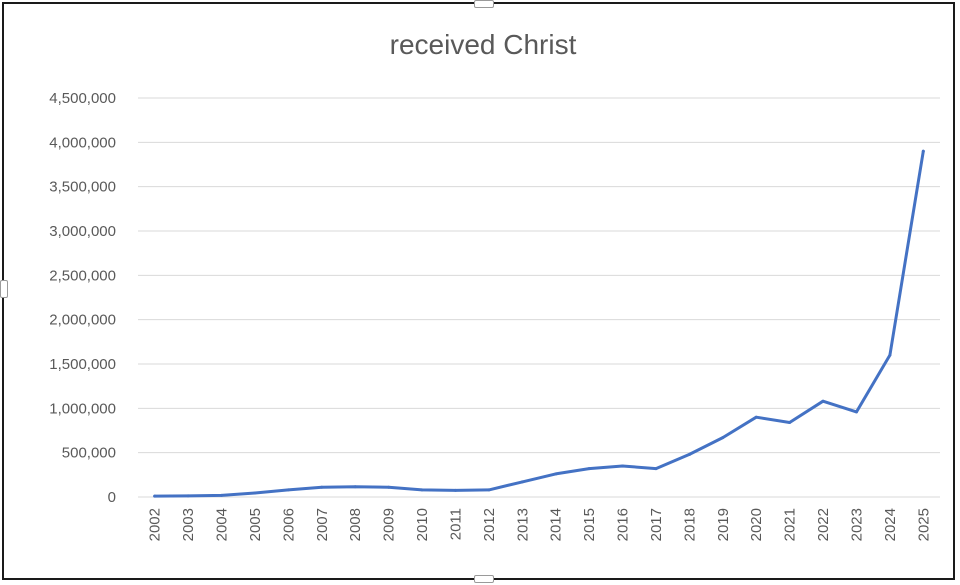 The height and width of the screenshot is (585, 960). I want to click on x-tick-label: 2021, so click(790, 524).